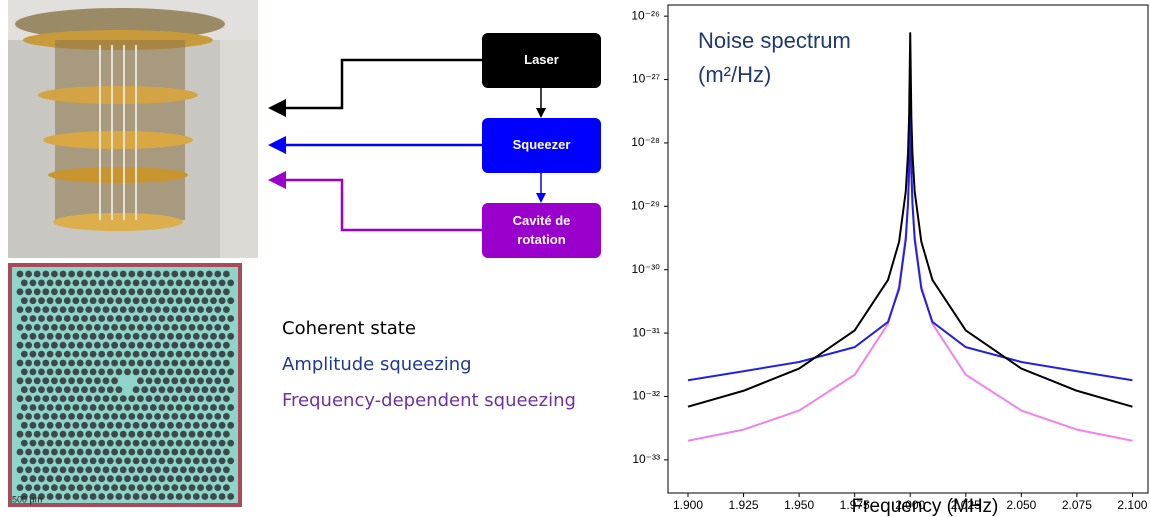 The image size is (1150, 517). What do you see at coordinates (966, 505) in the screenshot?
I see `x-tick-label: 2.025` at bounding box center [966, 505].